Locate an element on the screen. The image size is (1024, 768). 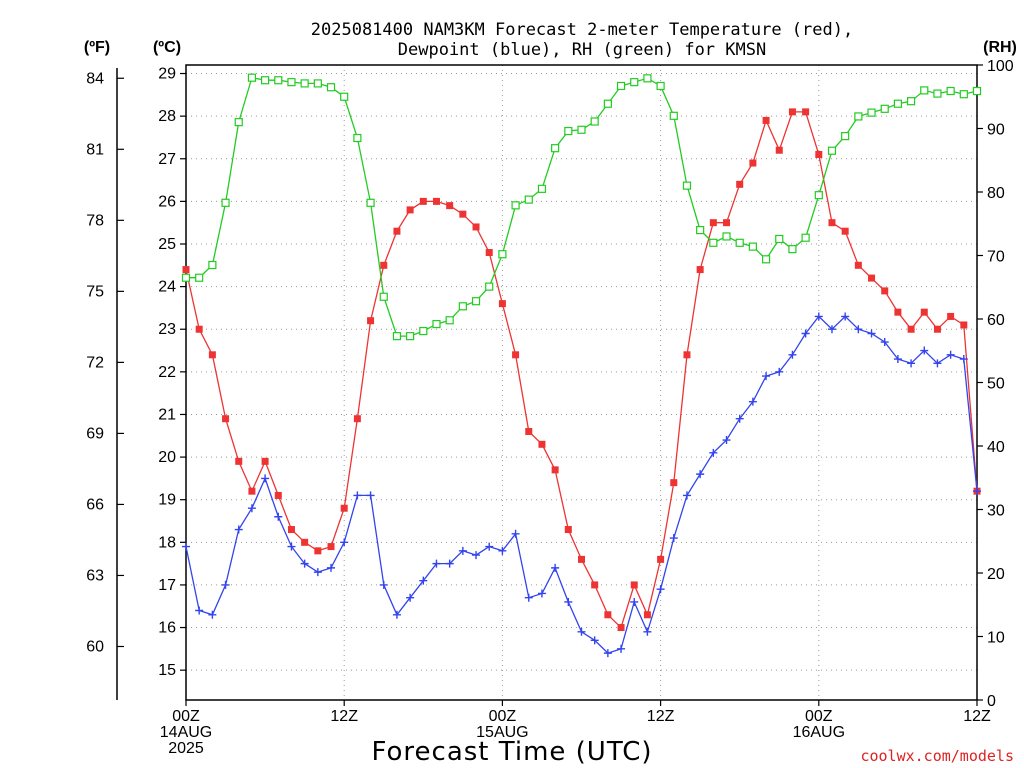
rh-tick-label: 80 is located at coordinates (996, 193).